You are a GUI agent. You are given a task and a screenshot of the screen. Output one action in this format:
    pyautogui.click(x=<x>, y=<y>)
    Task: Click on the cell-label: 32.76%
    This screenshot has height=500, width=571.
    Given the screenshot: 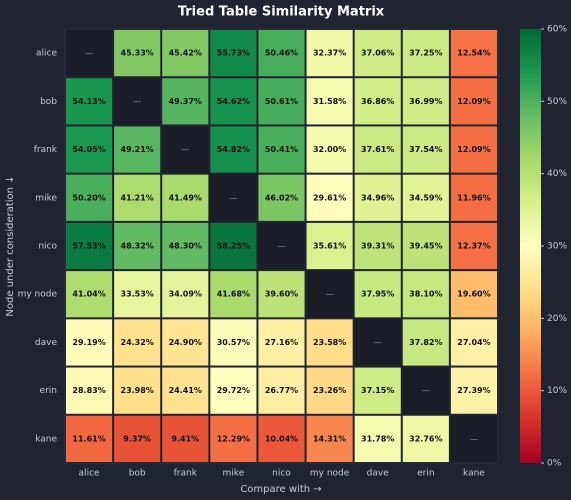 What is the action you would take?
    pyautogui.click(x=425, y=438)
    